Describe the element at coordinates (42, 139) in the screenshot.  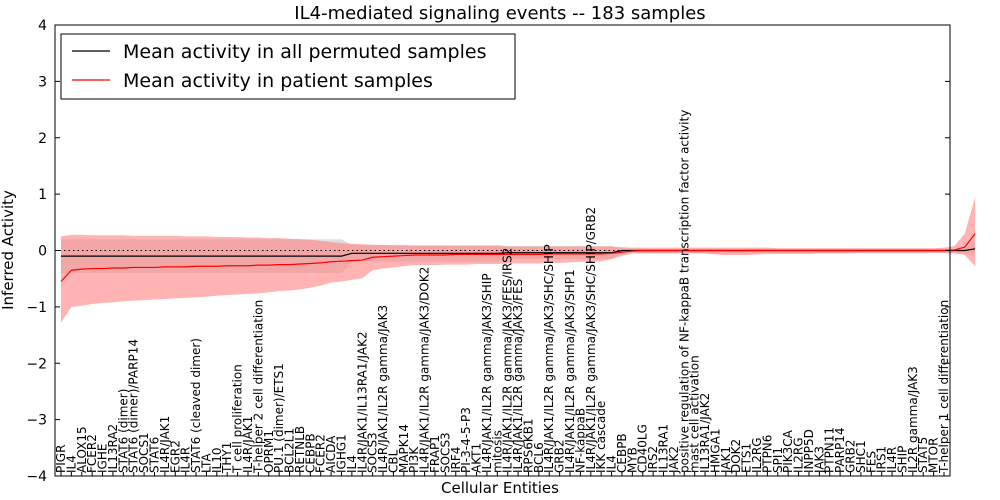
I see `y-tick-label: 2` at that location.